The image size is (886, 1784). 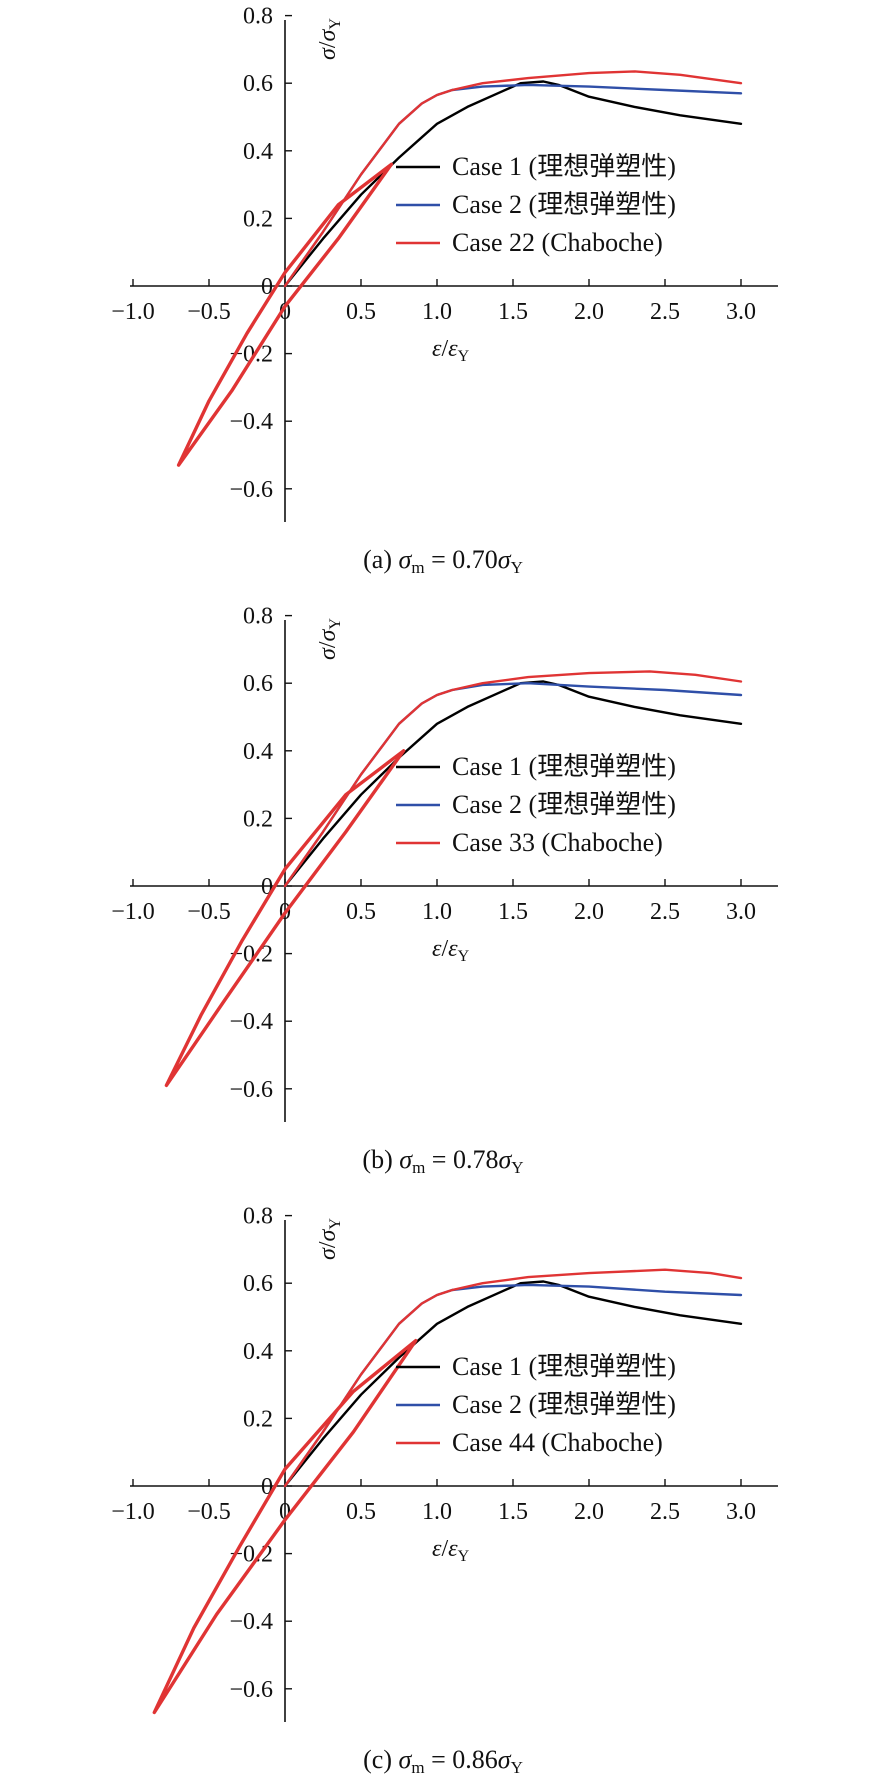 I want to click on panel-caption: (a) σm = 0.70σY, so click(x=443, y=561).